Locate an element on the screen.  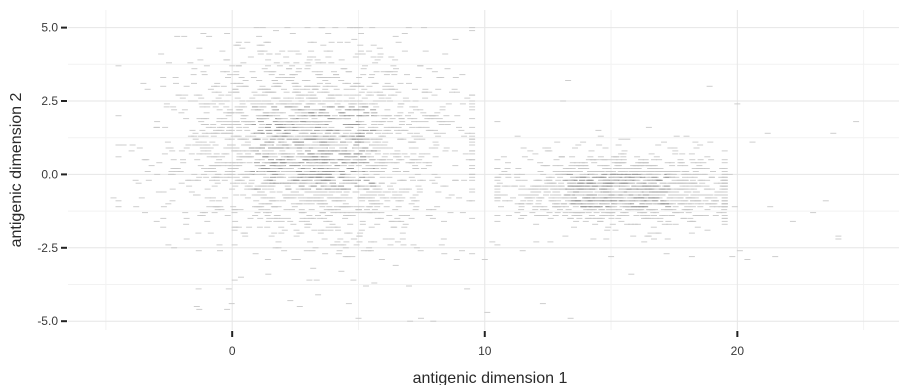
x-tick-label: 10 is located at coordinates (485, 351).